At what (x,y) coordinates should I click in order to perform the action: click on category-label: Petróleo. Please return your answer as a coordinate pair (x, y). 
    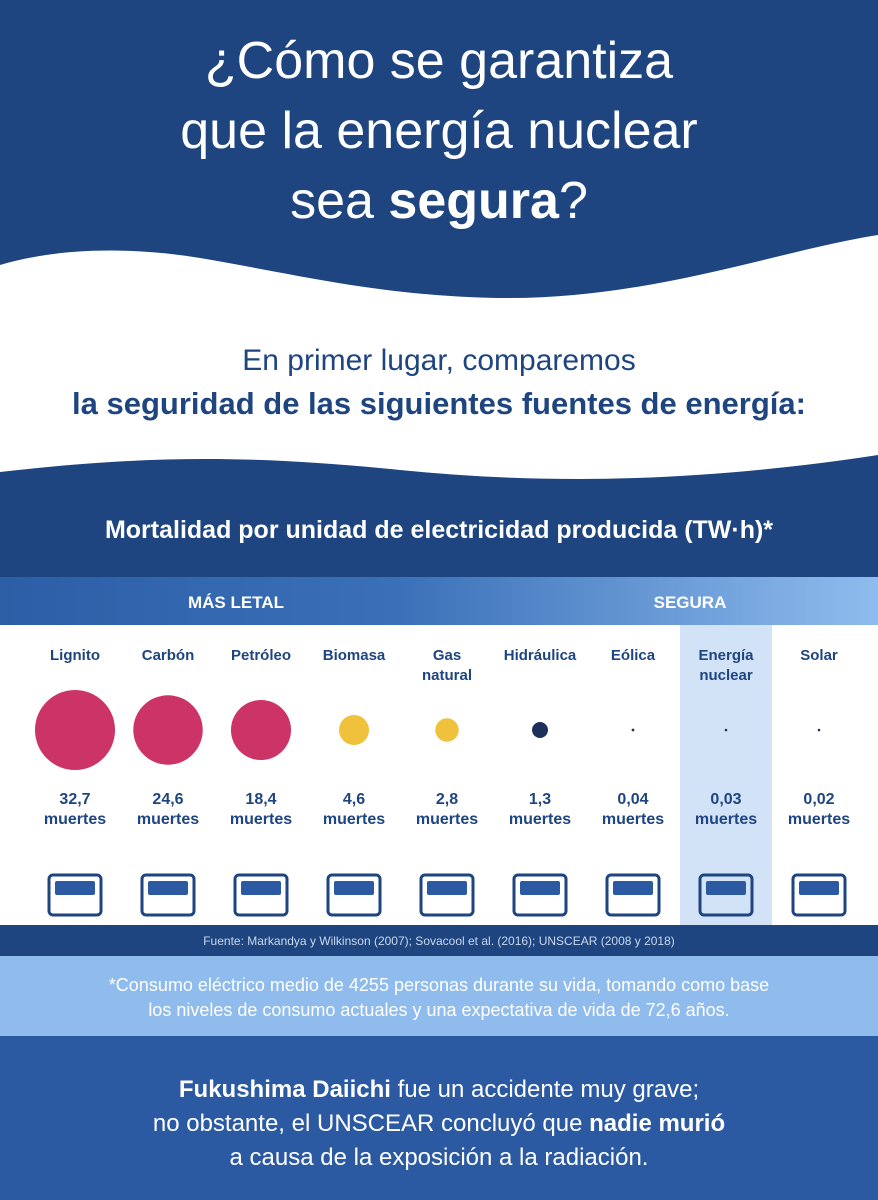
    Looking at the image, I should click on (261, 655).